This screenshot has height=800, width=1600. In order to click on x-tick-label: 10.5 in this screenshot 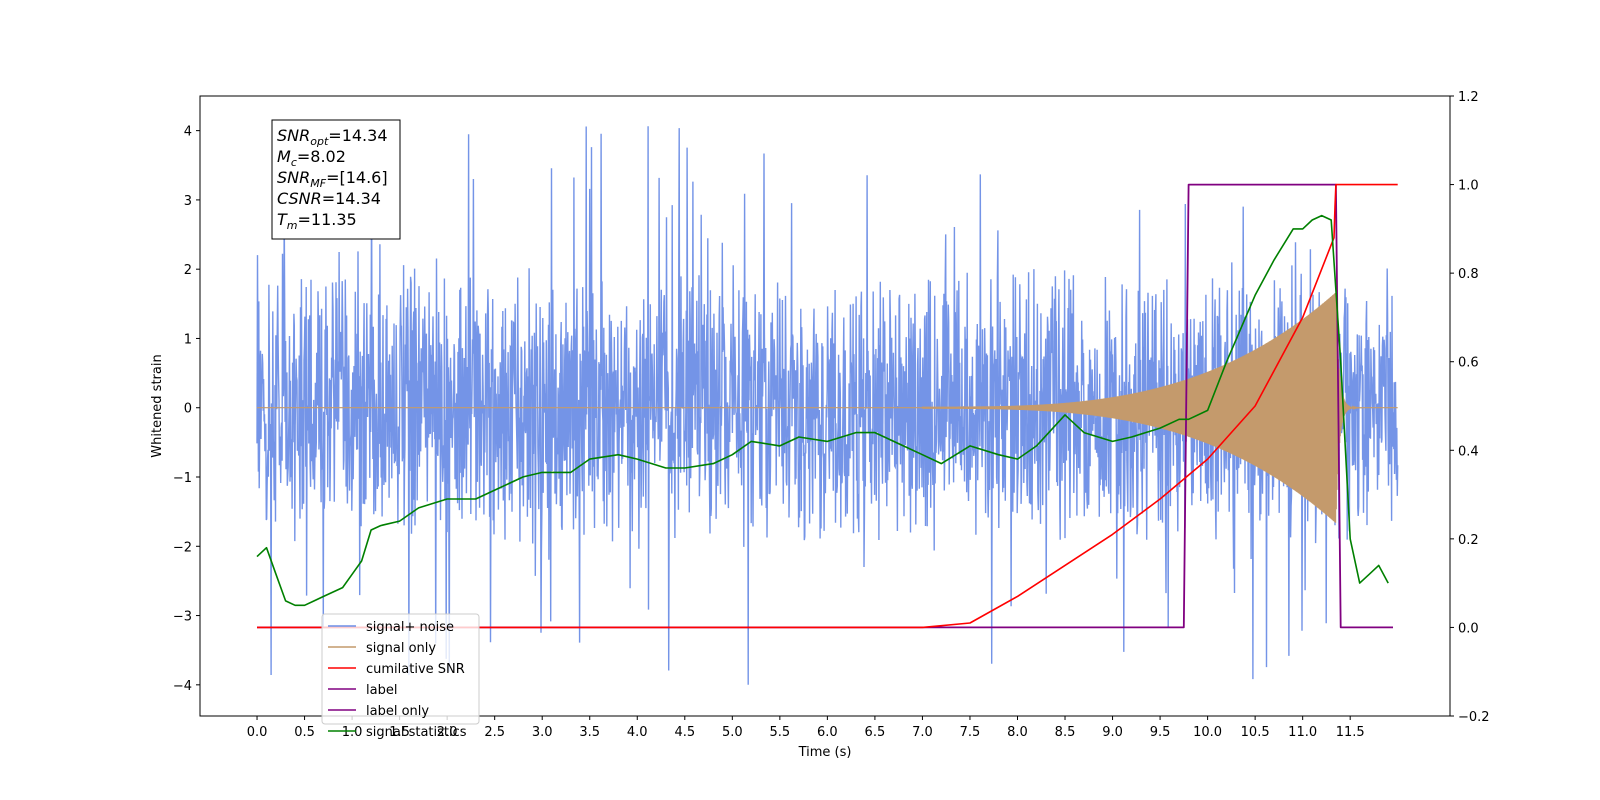, I will do `click(1255, 732)`.